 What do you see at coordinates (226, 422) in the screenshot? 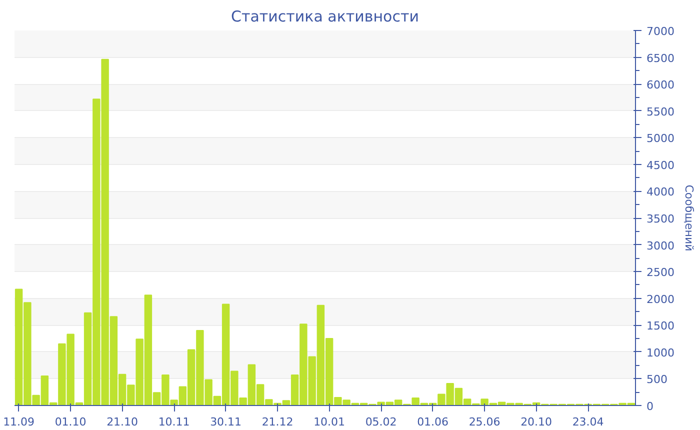
I see `x-tick-label: 30.11` at bounding box center [226, 422].